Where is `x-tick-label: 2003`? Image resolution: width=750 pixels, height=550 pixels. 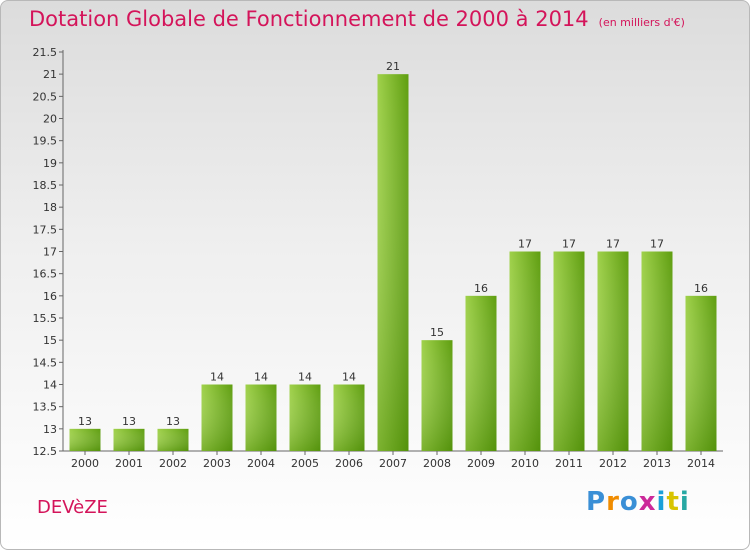 x-tick-label: 2003 is located at coordinates (217, 463).